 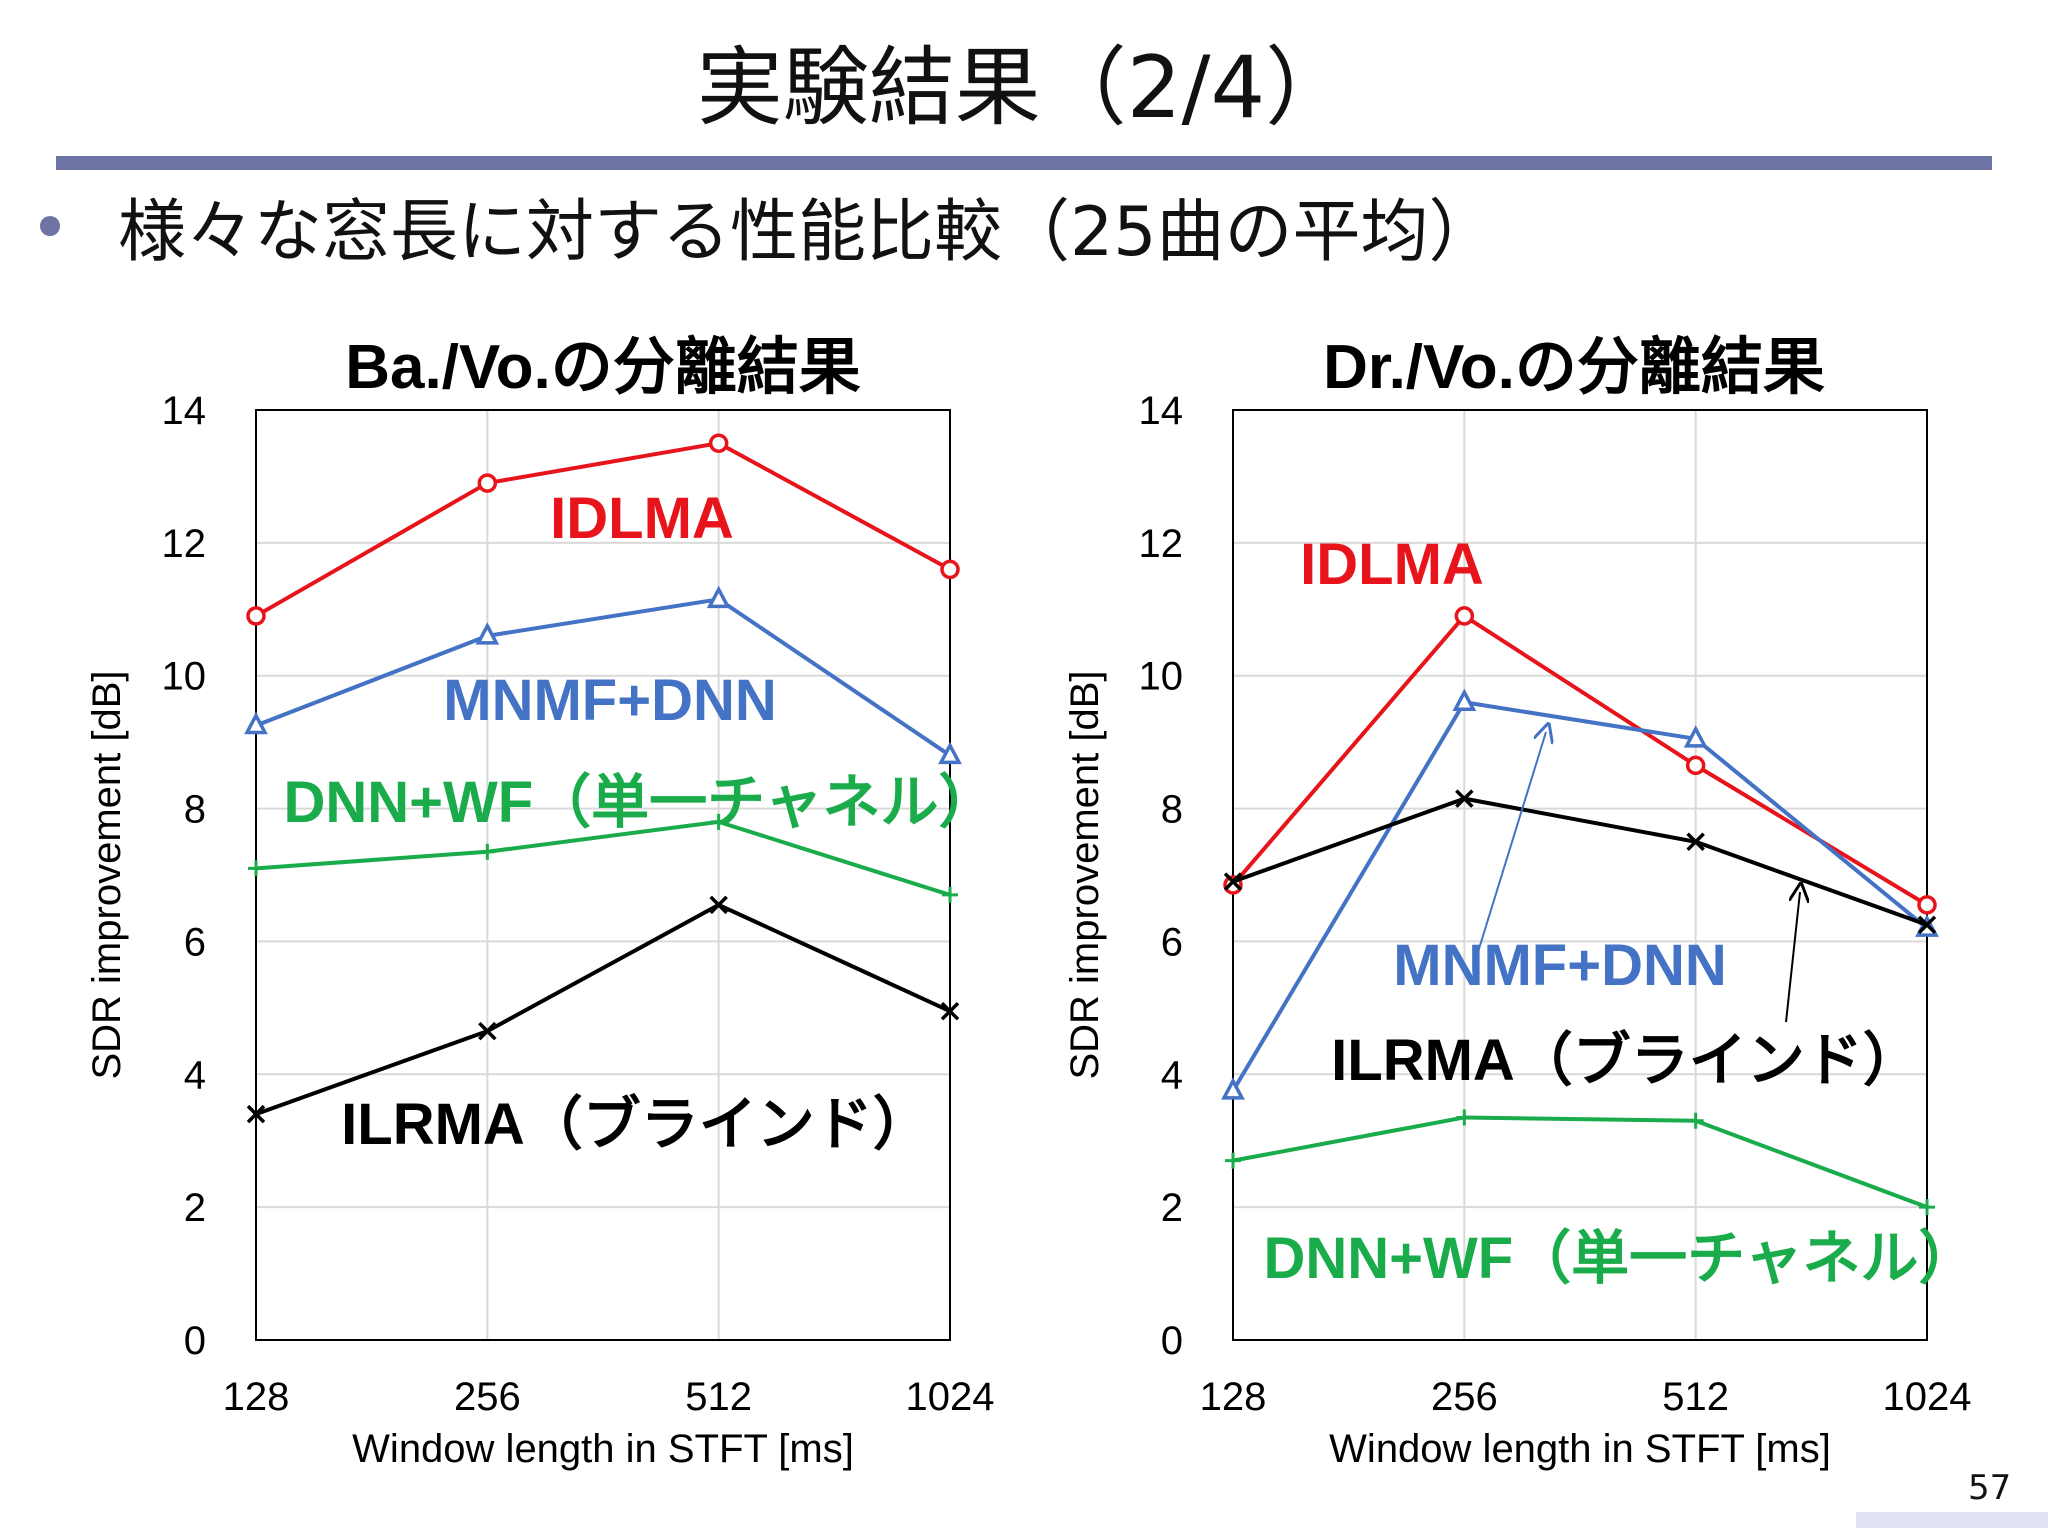 What do you see at coordinates (1511, 842) in the screenshot?
I see `annotation-arrow-mnmf` at bounding box center [1511, 842].